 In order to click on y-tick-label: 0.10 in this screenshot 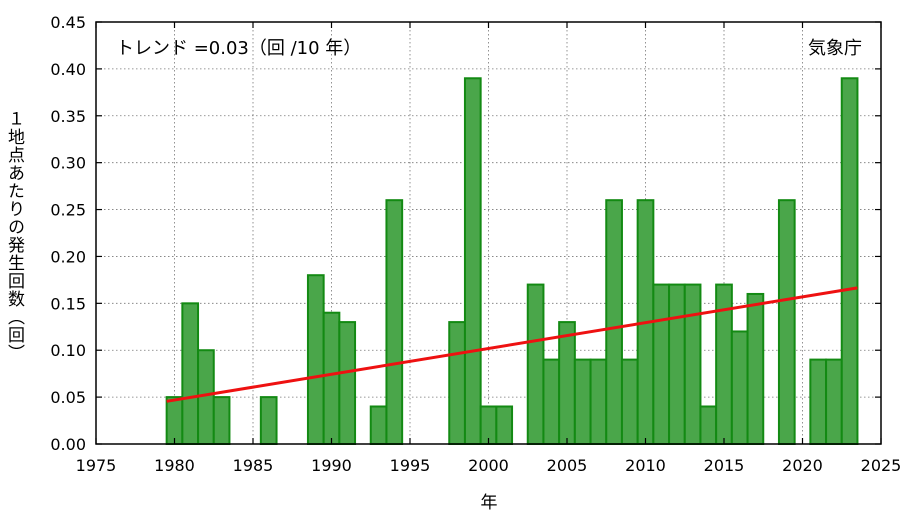, I will do `click(68, 350)`.